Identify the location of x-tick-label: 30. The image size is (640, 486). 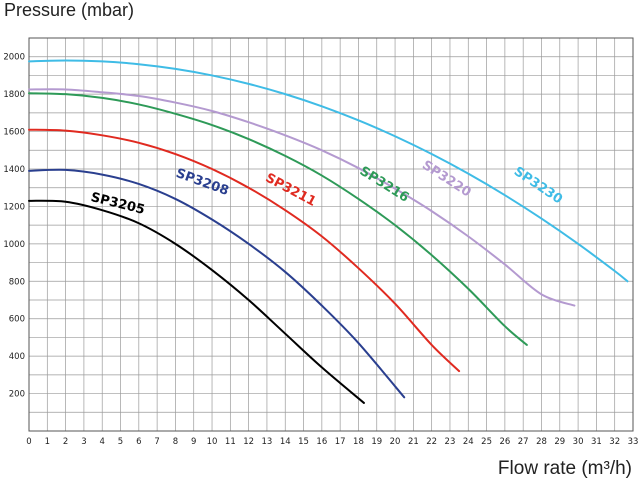
(578, 442).